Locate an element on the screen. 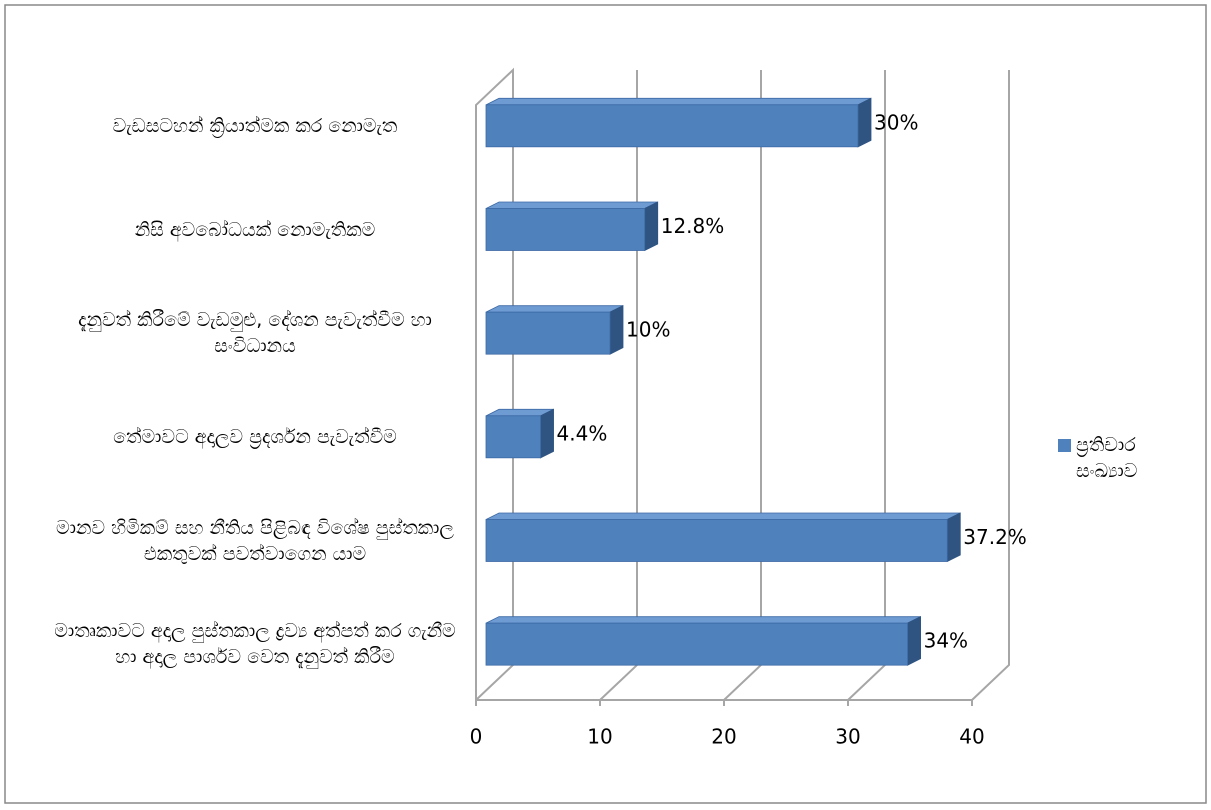 The width and height of the screenshot is (1211, 810). data-label: 30% is located at coordinates (896, 122).